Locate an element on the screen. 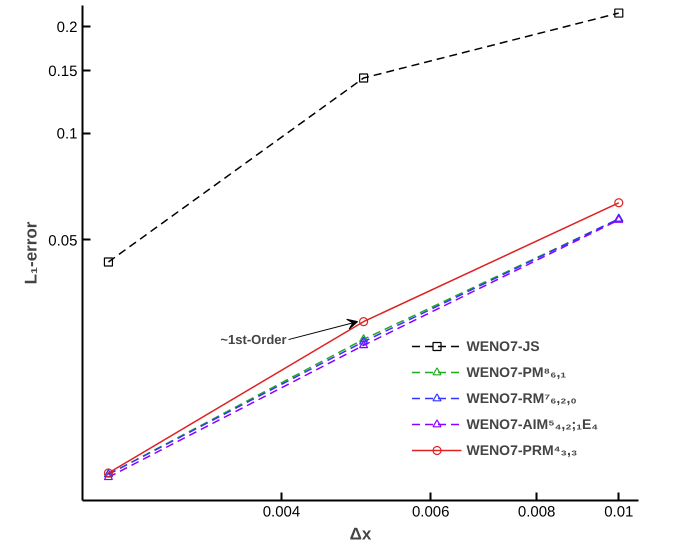  annotation: ~1st-Order is located at coordinates (253, 340).